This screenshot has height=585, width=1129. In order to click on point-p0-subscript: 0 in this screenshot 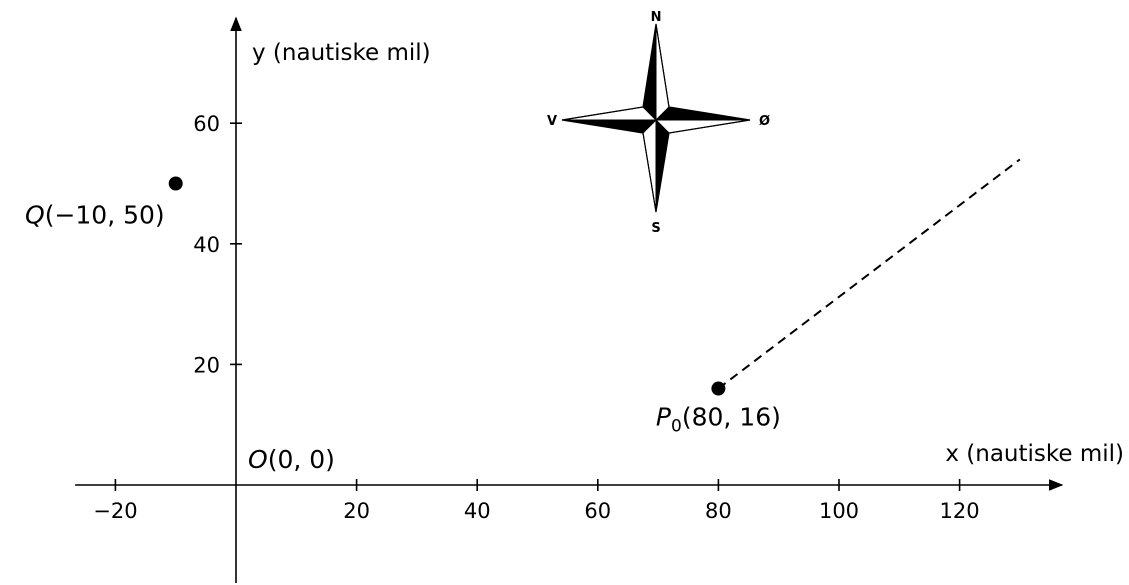, I will do `click(676, 427)`.